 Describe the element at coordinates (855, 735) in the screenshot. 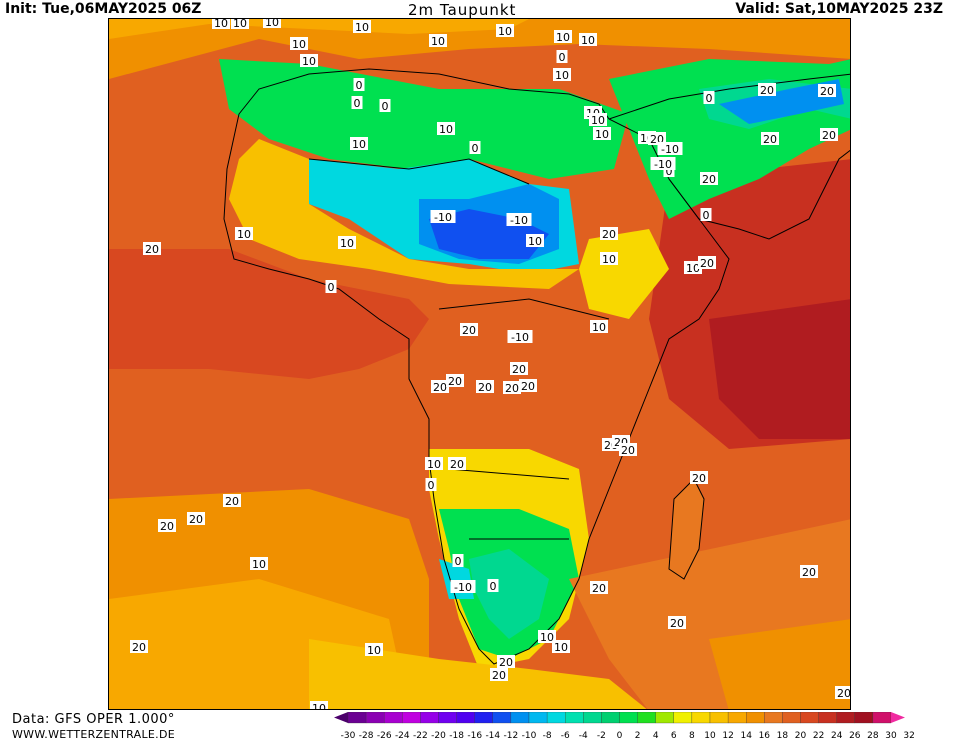

I see `legend-tick-label: 26` at that location.